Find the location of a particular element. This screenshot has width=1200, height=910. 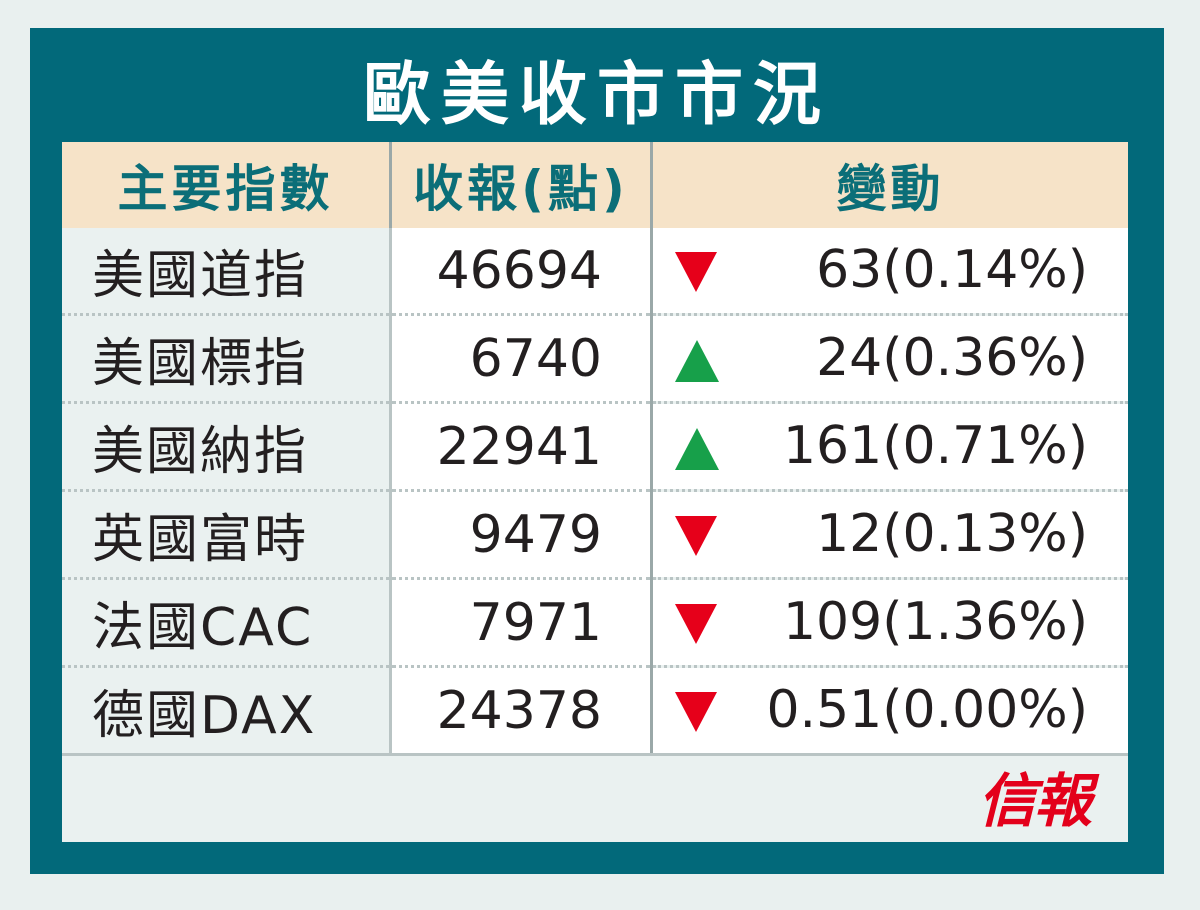

change-value: 63(0.14%) is located at coordinates (952, 270).